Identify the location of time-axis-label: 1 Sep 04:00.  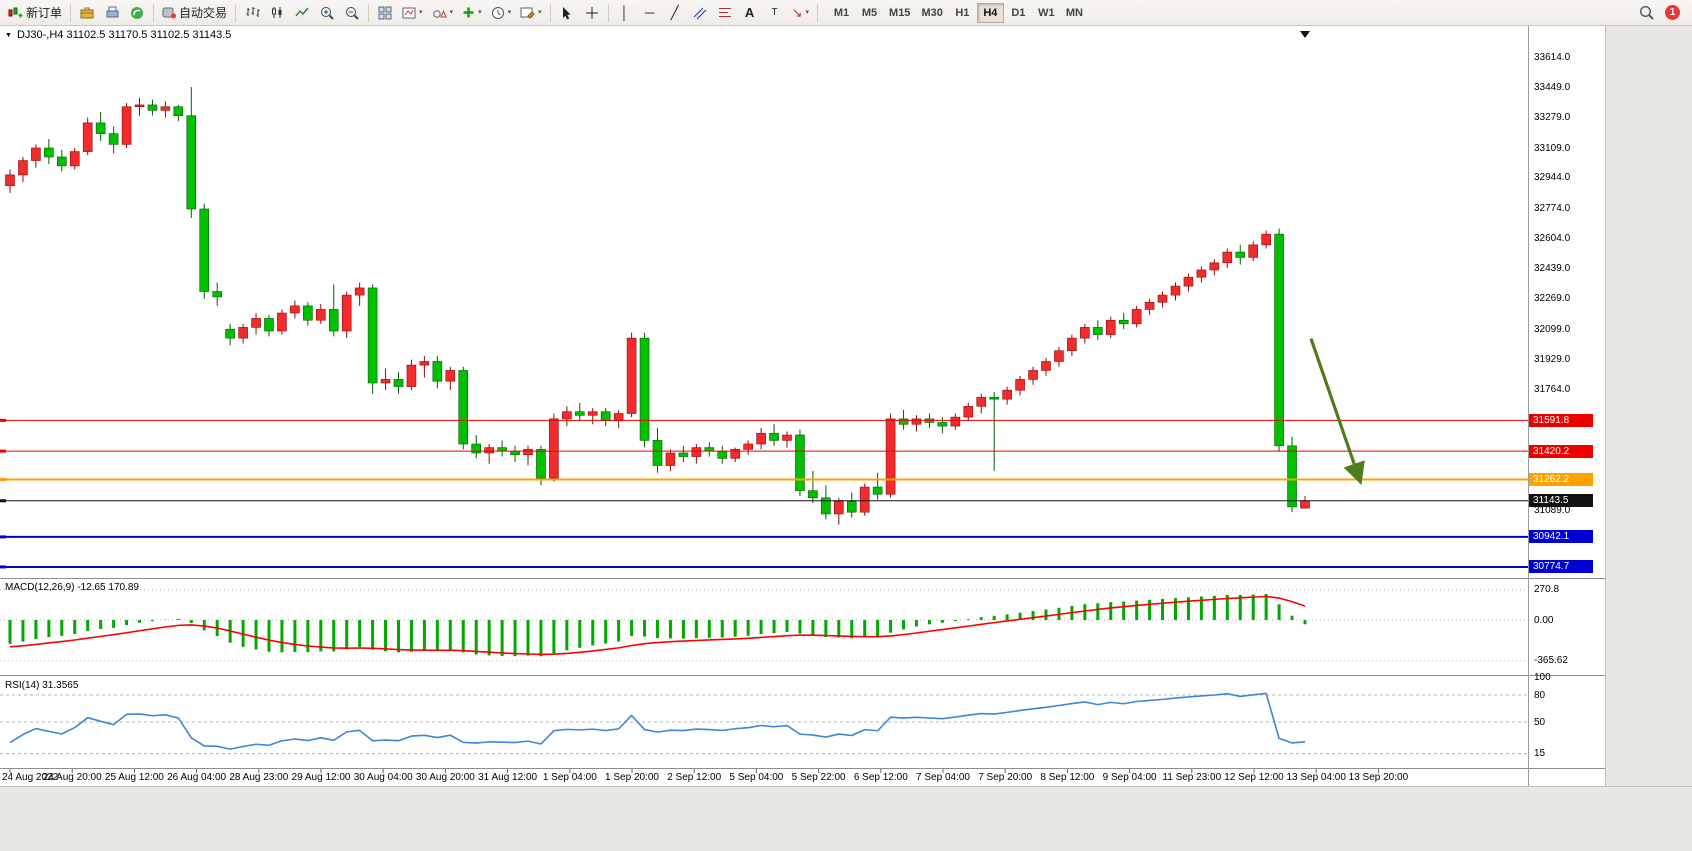
(569, 777).